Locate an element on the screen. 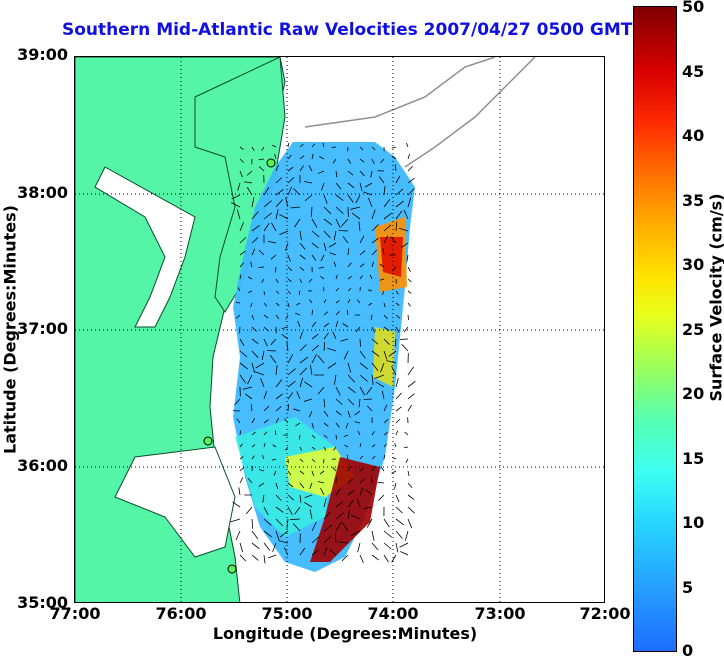 The height and width of the screenshot is (660, 724). colorbar-tick: 10 is located at coordinates (702, 522).